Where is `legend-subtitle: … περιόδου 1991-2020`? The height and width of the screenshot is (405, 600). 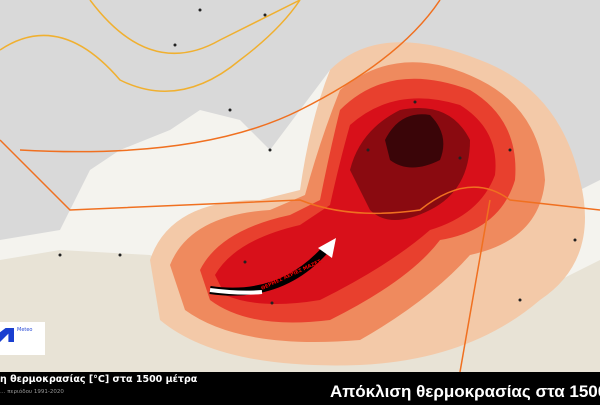 legend-subtitle: … περιόδου 1991-2020 is located at coordinates (32, 392).